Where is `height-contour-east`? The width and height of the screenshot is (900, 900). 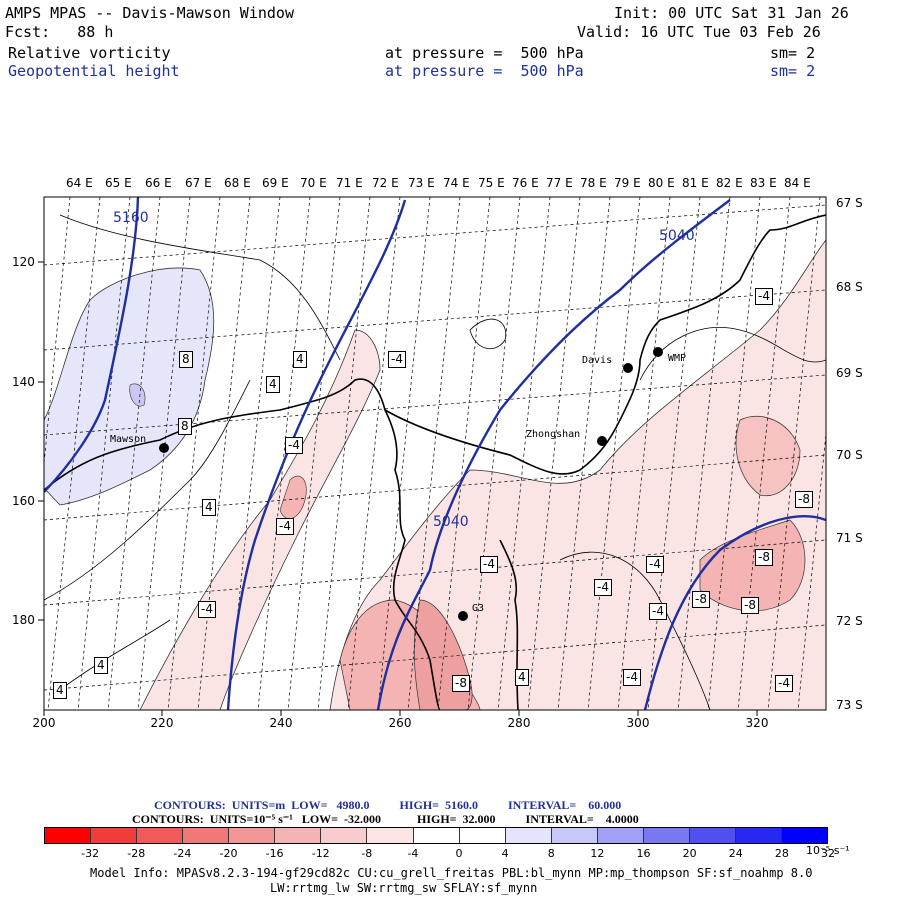
height-contour-east is located at coordinates (734, 612).